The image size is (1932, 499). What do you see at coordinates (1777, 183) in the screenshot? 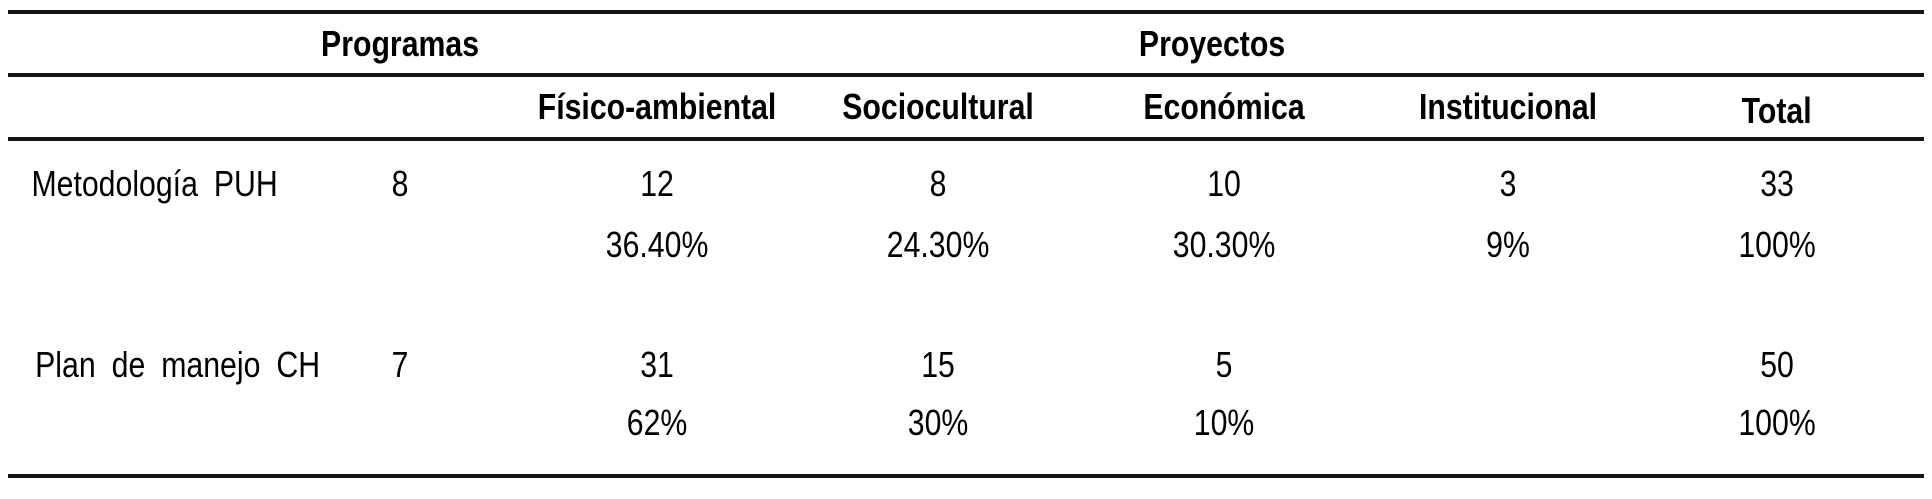
I see `cell-value-total: 33` at bounding box center [1777, 183].